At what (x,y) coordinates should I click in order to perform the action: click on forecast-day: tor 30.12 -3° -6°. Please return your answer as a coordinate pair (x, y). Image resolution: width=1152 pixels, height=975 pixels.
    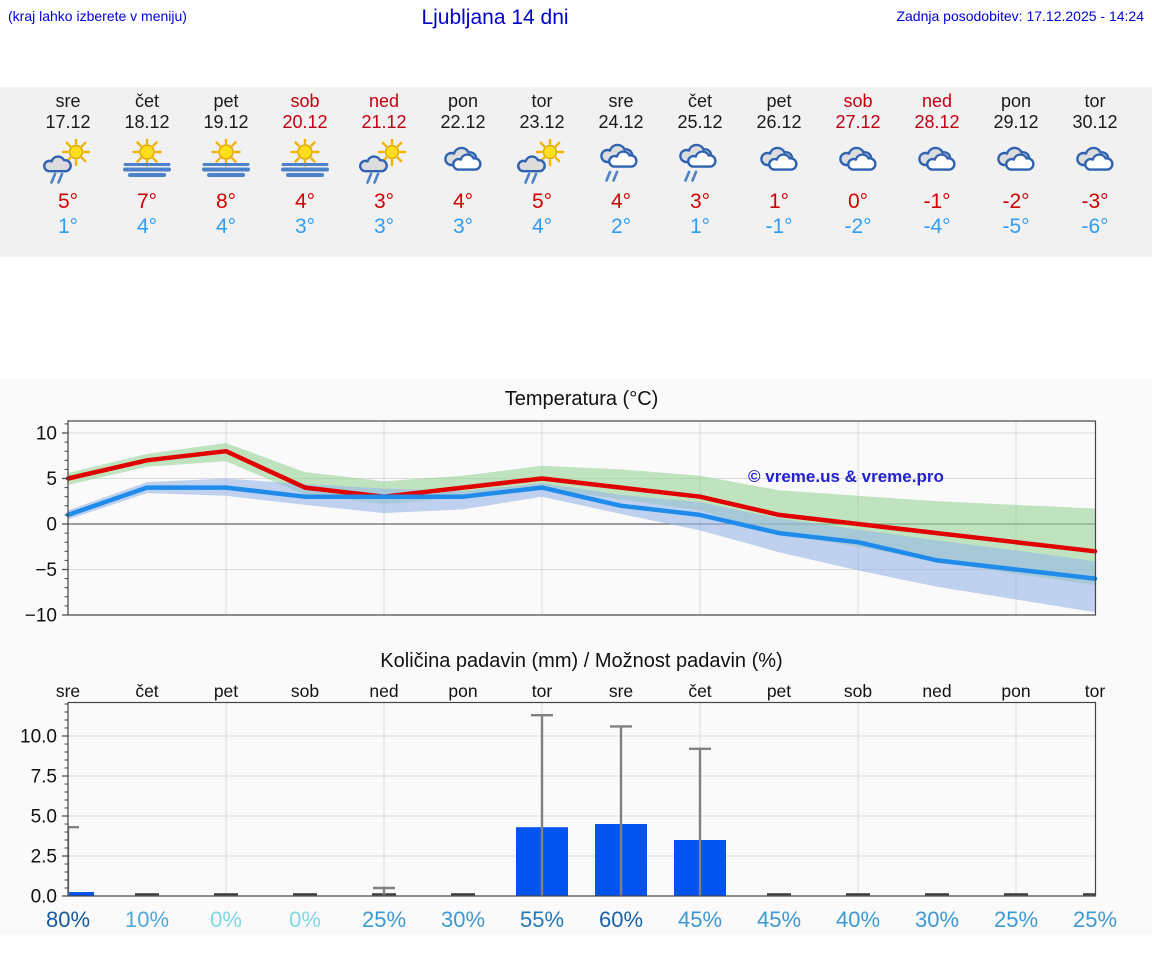
    Looking at the image, I should click on (1095, 163).